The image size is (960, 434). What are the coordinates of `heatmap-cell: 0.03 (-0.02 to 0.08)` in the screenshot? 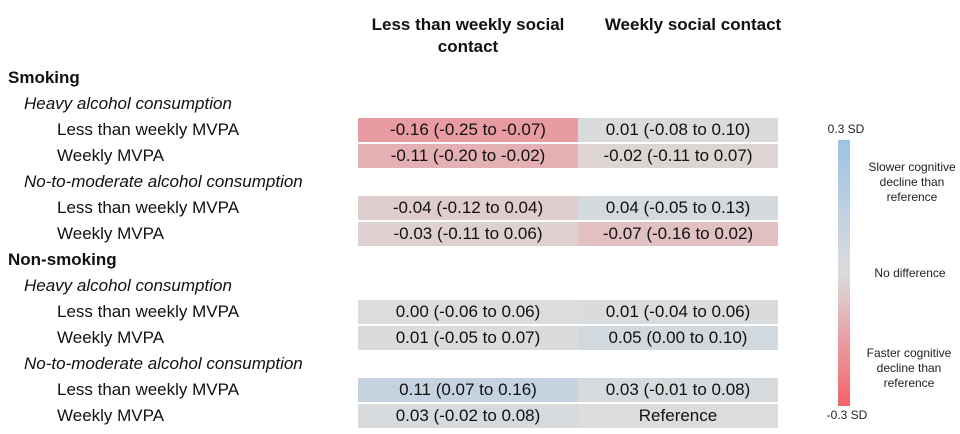 It's located at (468, 416).